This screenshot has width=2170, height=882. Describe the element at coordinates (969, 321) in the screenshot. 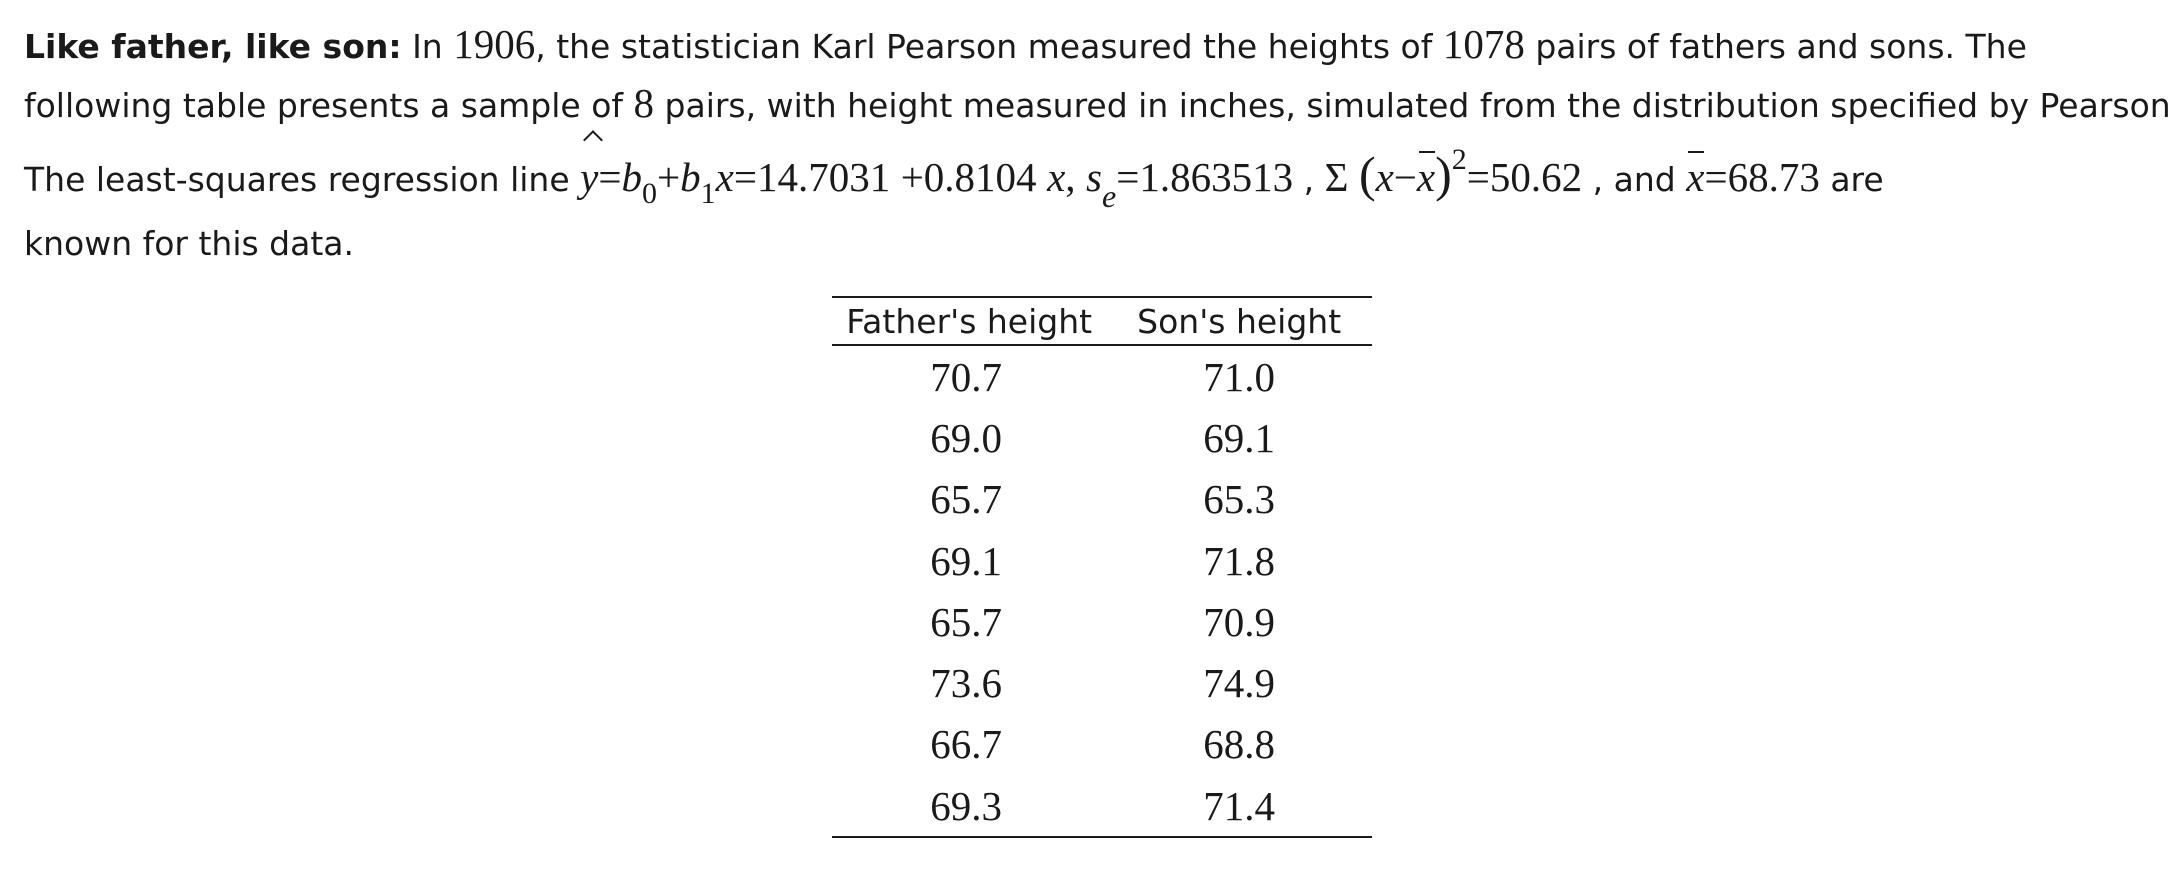

I see `column-header-father: Father's height` at that location.